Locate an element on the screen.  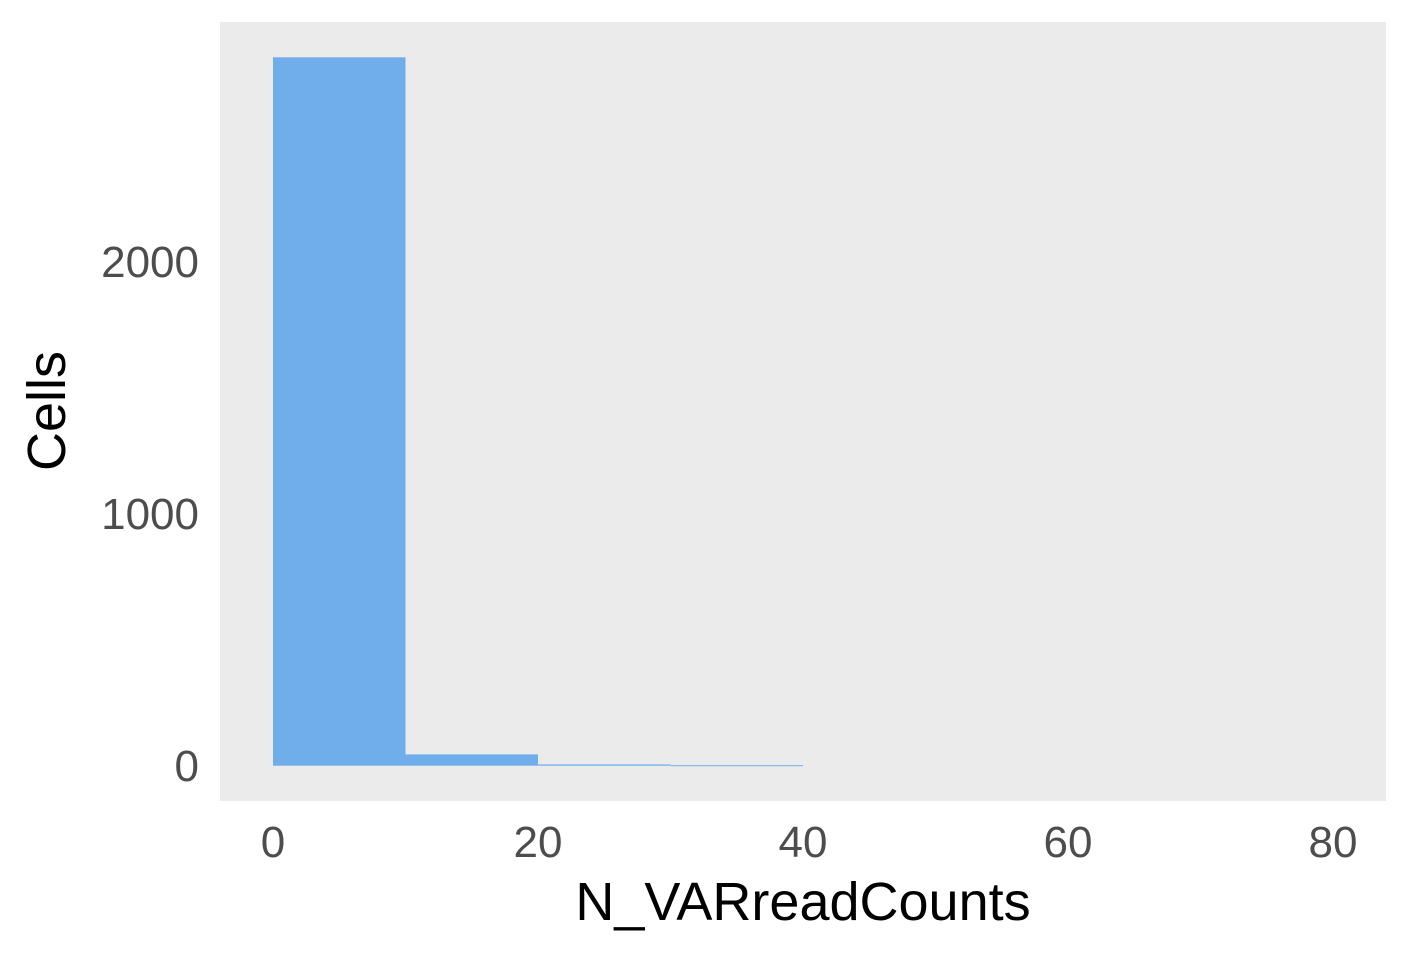
x-tick-label: 20 is located at coordinates (538, 842).